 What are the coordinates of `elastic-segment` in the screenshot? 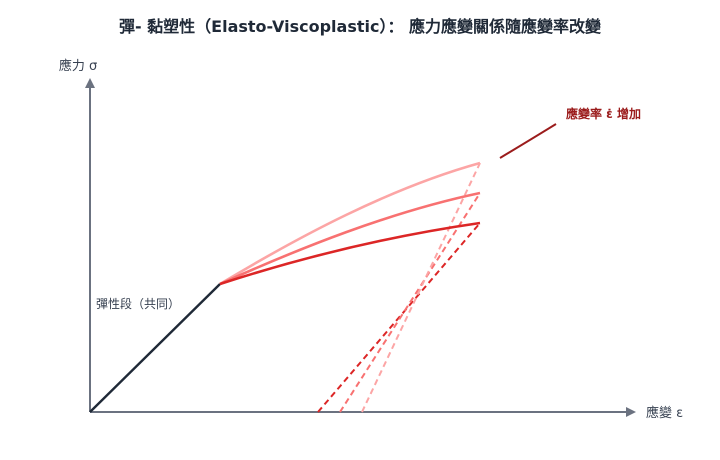 It's located at (155, 348).